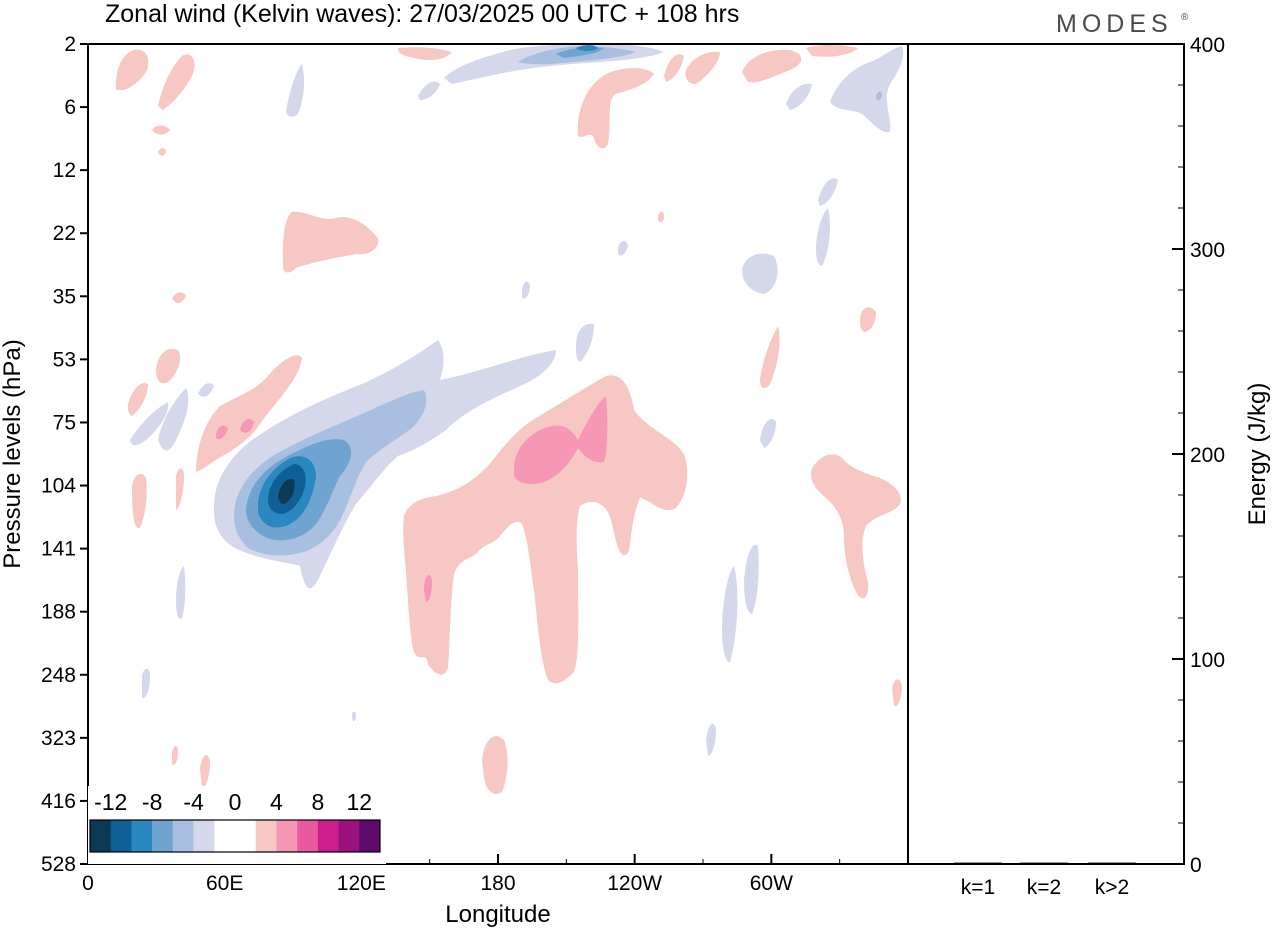 The image size is (1280, 930). I want to click on y-tick-label: 2, so click(70, 44).